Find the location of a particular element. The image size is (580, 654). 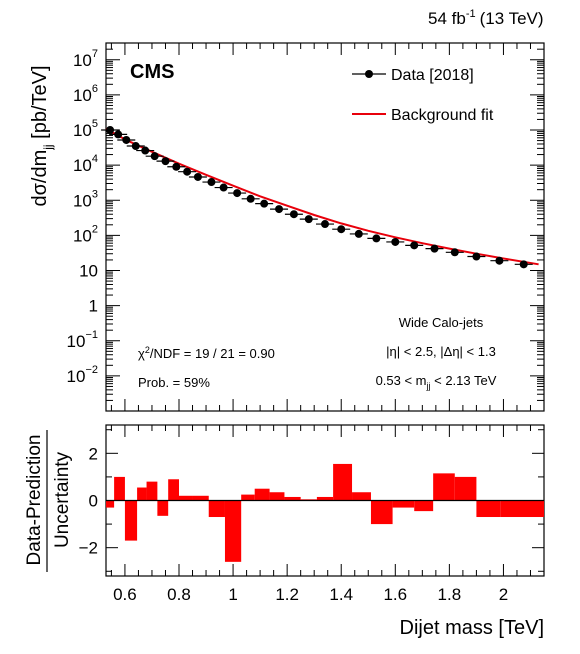

y-tick-label: 10 is located at coordinates (88, 271).